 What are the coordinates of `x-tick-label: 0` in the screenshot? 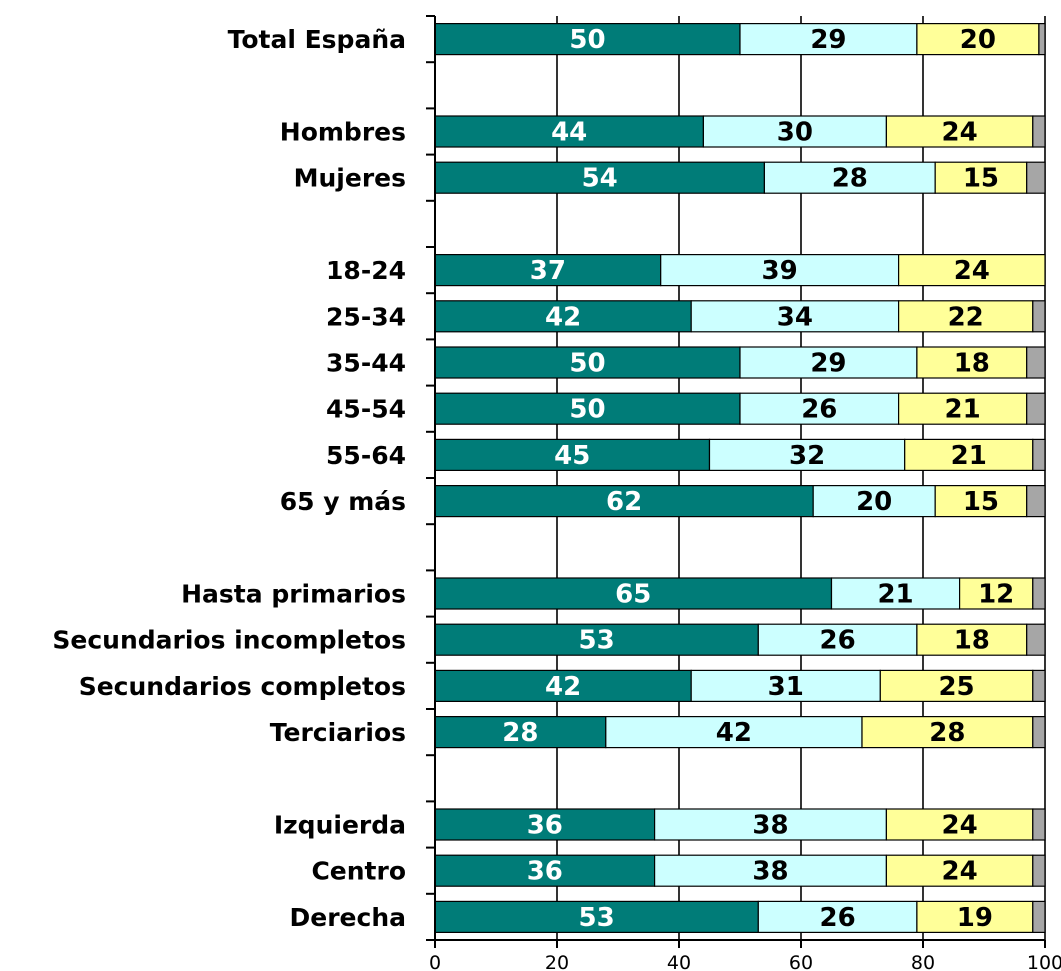 It's located at (435, 961).